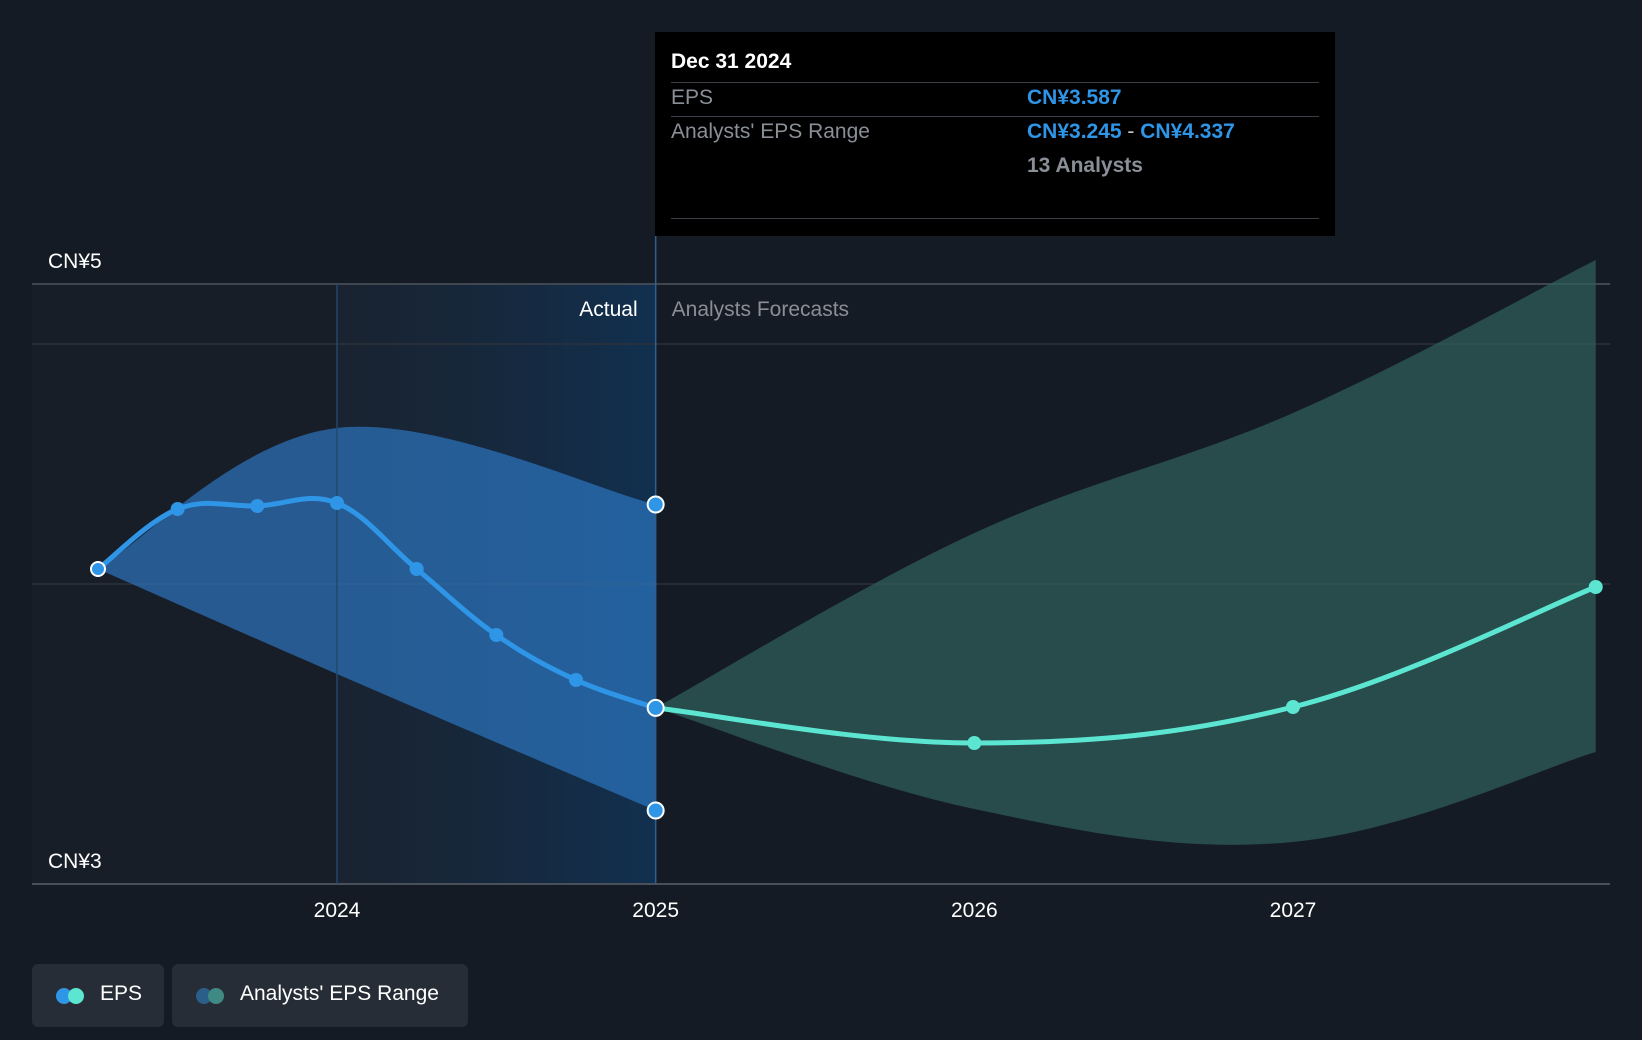 The width and height of the screenshot is (1642, 1040). Describe the element at coordinates (1126, 665) in the screenshot. I see `eps-line-forecast` at that location.